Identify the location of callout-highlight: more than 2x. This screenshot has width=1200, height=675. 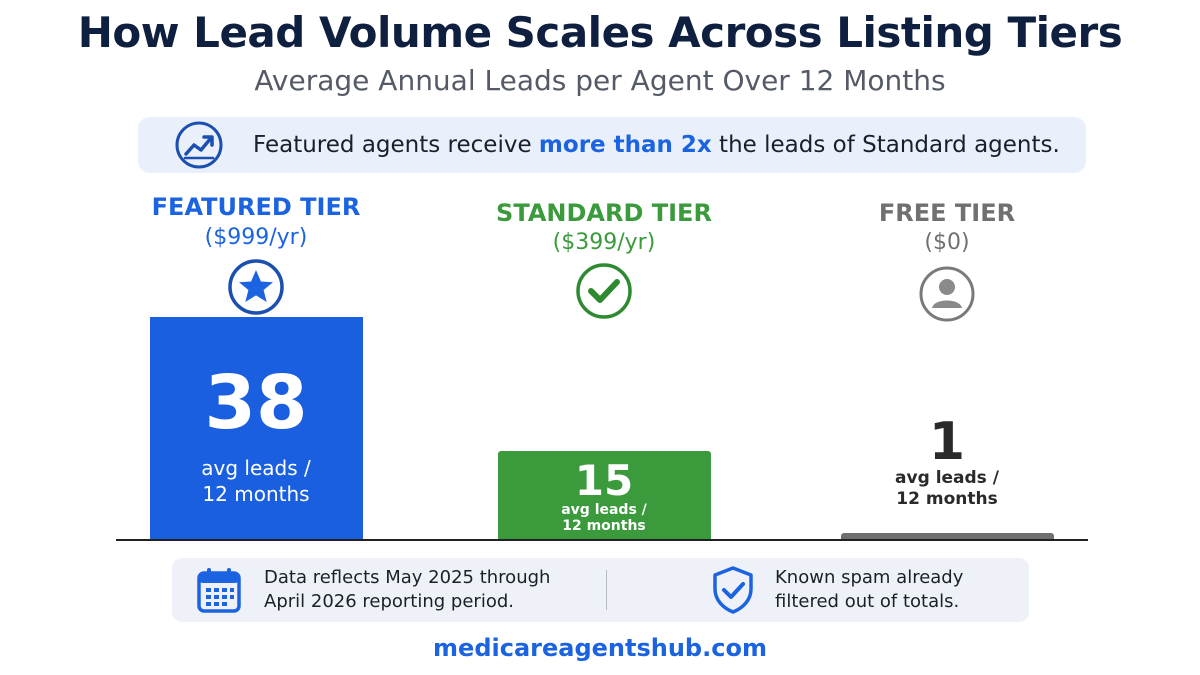
(625, 145).